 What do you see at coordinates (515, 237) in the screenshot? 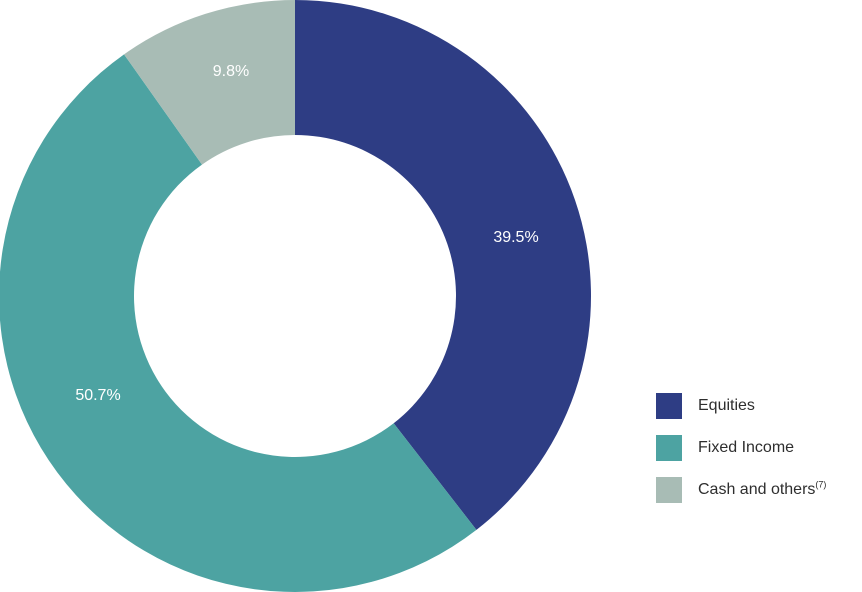
I see `slice-label-equities: 39.5%` at bounding box center [515, 237].